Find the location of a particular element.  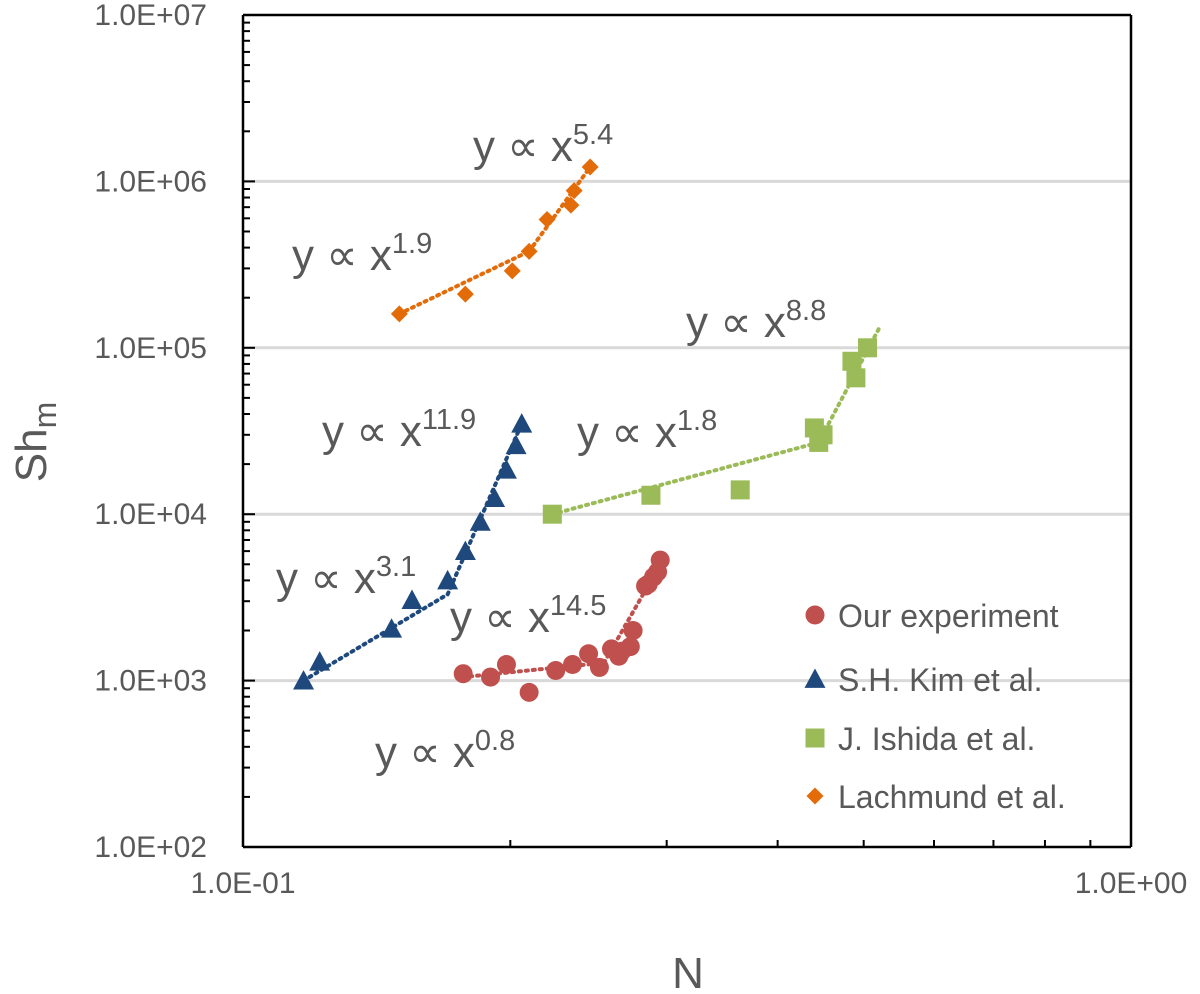

power-law-annotation: y ∝ x8.8 is located at coordinates (756, 321).